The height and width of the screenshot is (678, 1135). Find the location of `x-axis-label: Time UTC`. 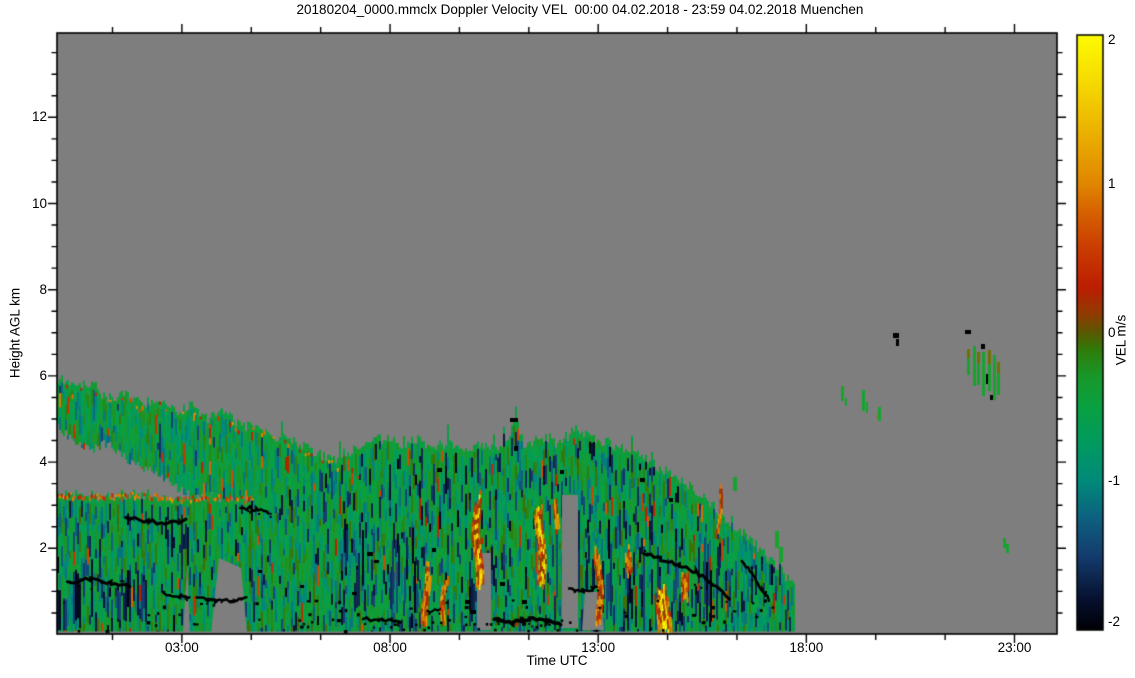

x-axis-label: Time UTC is located at coordinates (557, 660).